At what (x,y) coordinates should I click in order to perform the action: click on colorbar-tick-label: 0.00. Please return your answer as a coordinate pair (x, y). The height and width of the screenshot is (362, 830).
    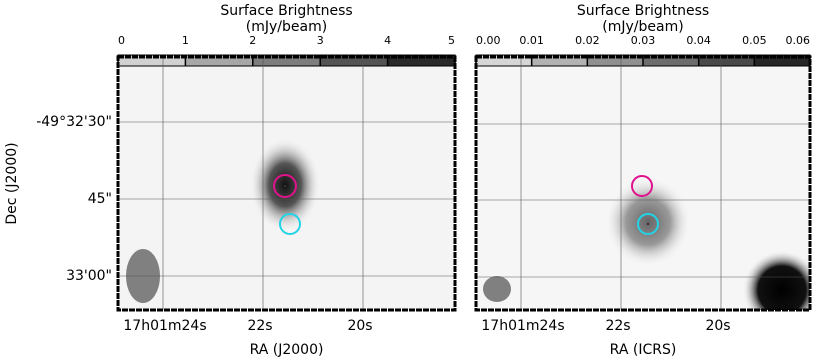
    Looking at the image, I should click on (488, 40).